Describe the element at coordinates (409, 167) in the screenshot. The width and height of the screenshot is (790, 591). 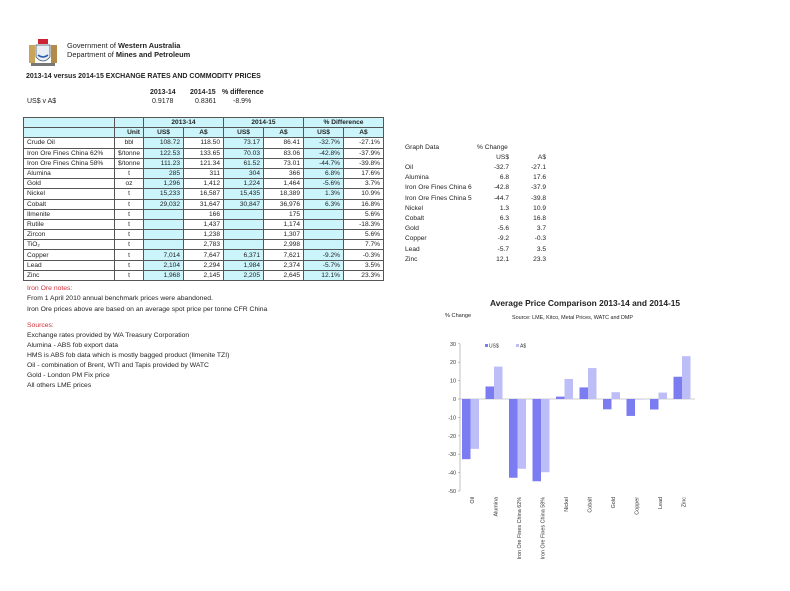
I see `graph-data-label: Oil` at that location.